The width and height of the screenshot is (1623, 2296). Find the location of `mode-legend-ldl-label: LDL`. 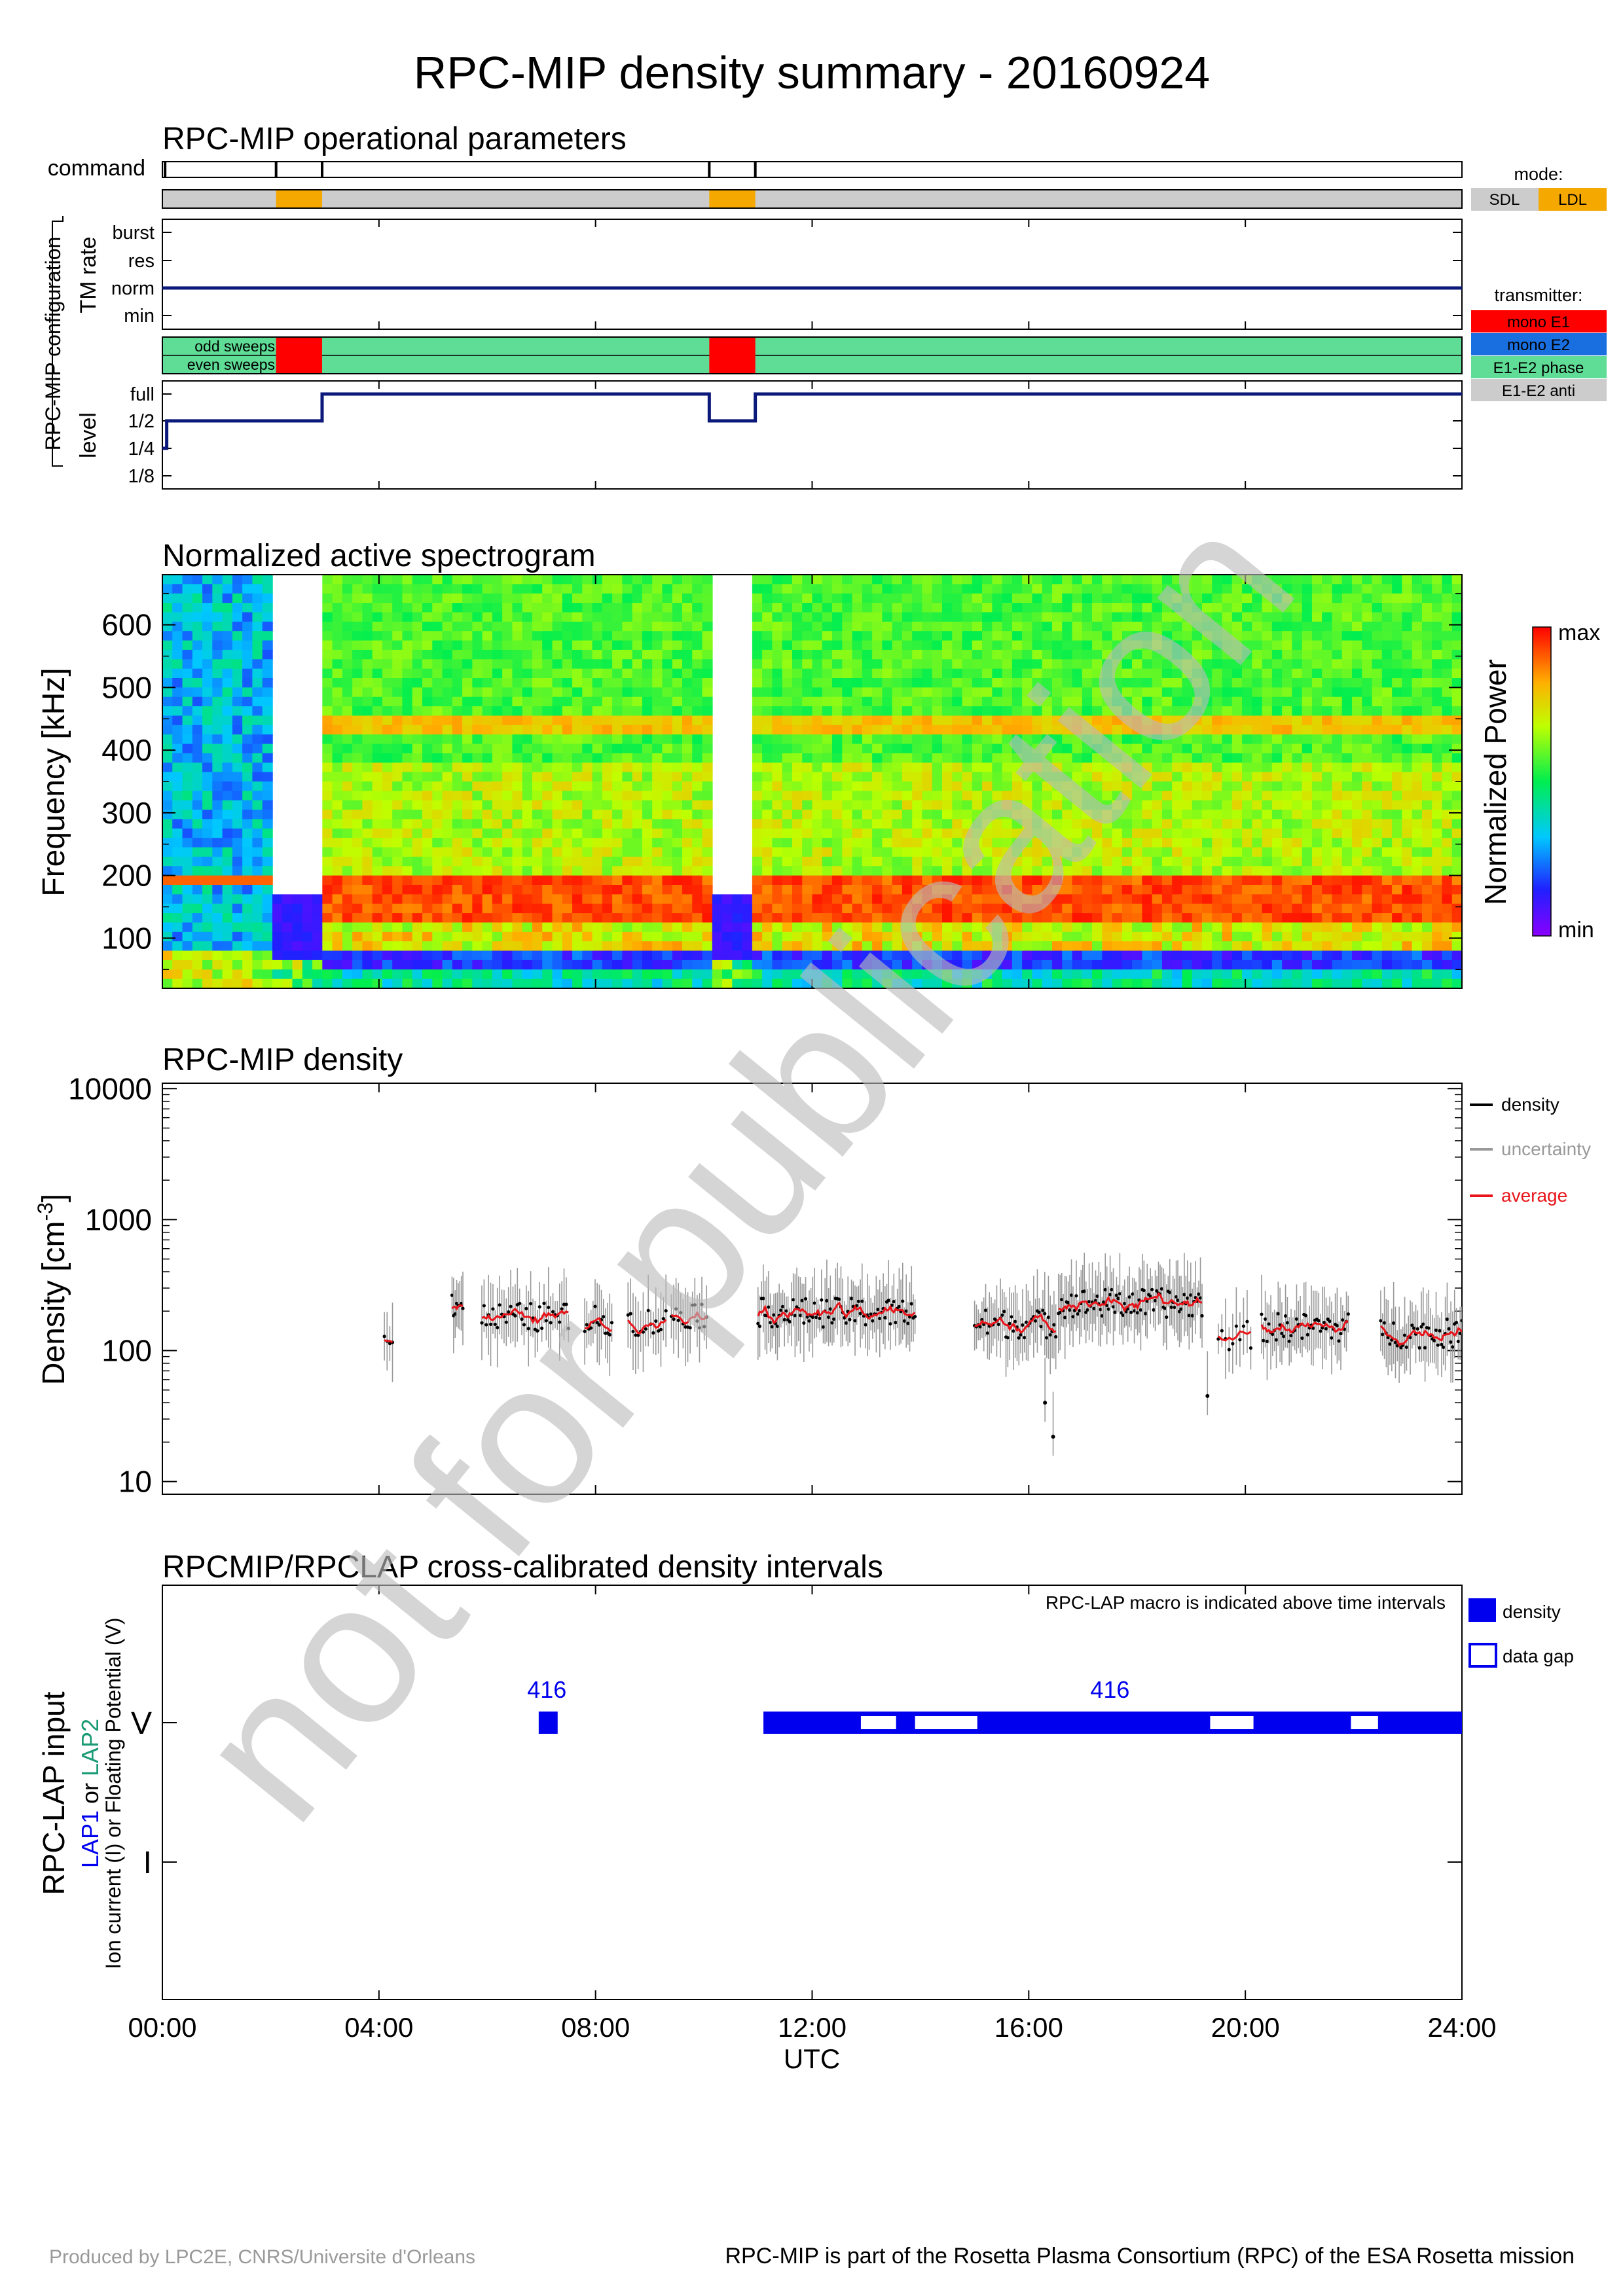

mode-legend-ldl-label: LDL is located at coordinates (1572, 200).